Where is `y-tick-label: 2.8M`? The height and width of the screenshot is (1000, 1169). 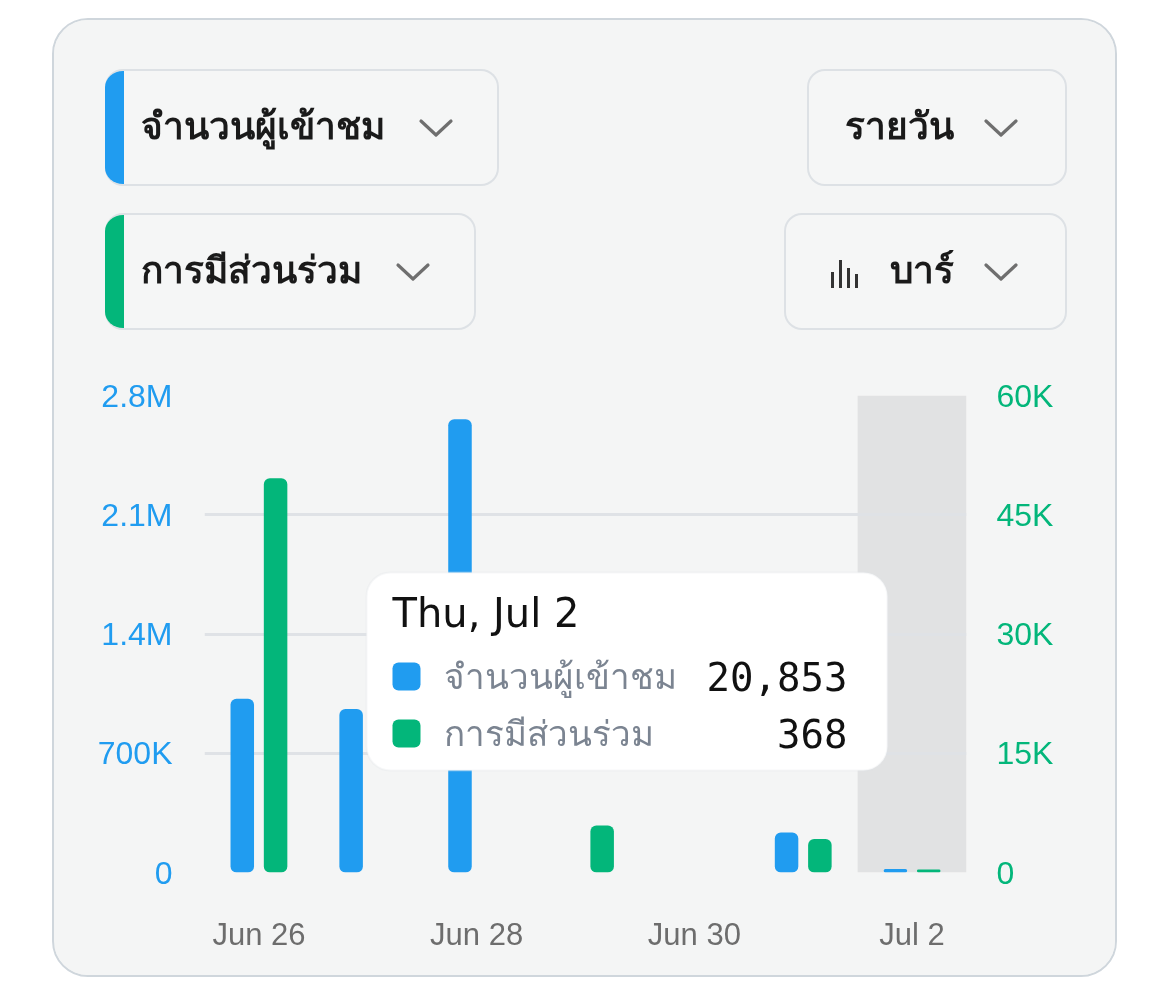 y-tick-label: 2.8M is located at coordinates (137, 395).